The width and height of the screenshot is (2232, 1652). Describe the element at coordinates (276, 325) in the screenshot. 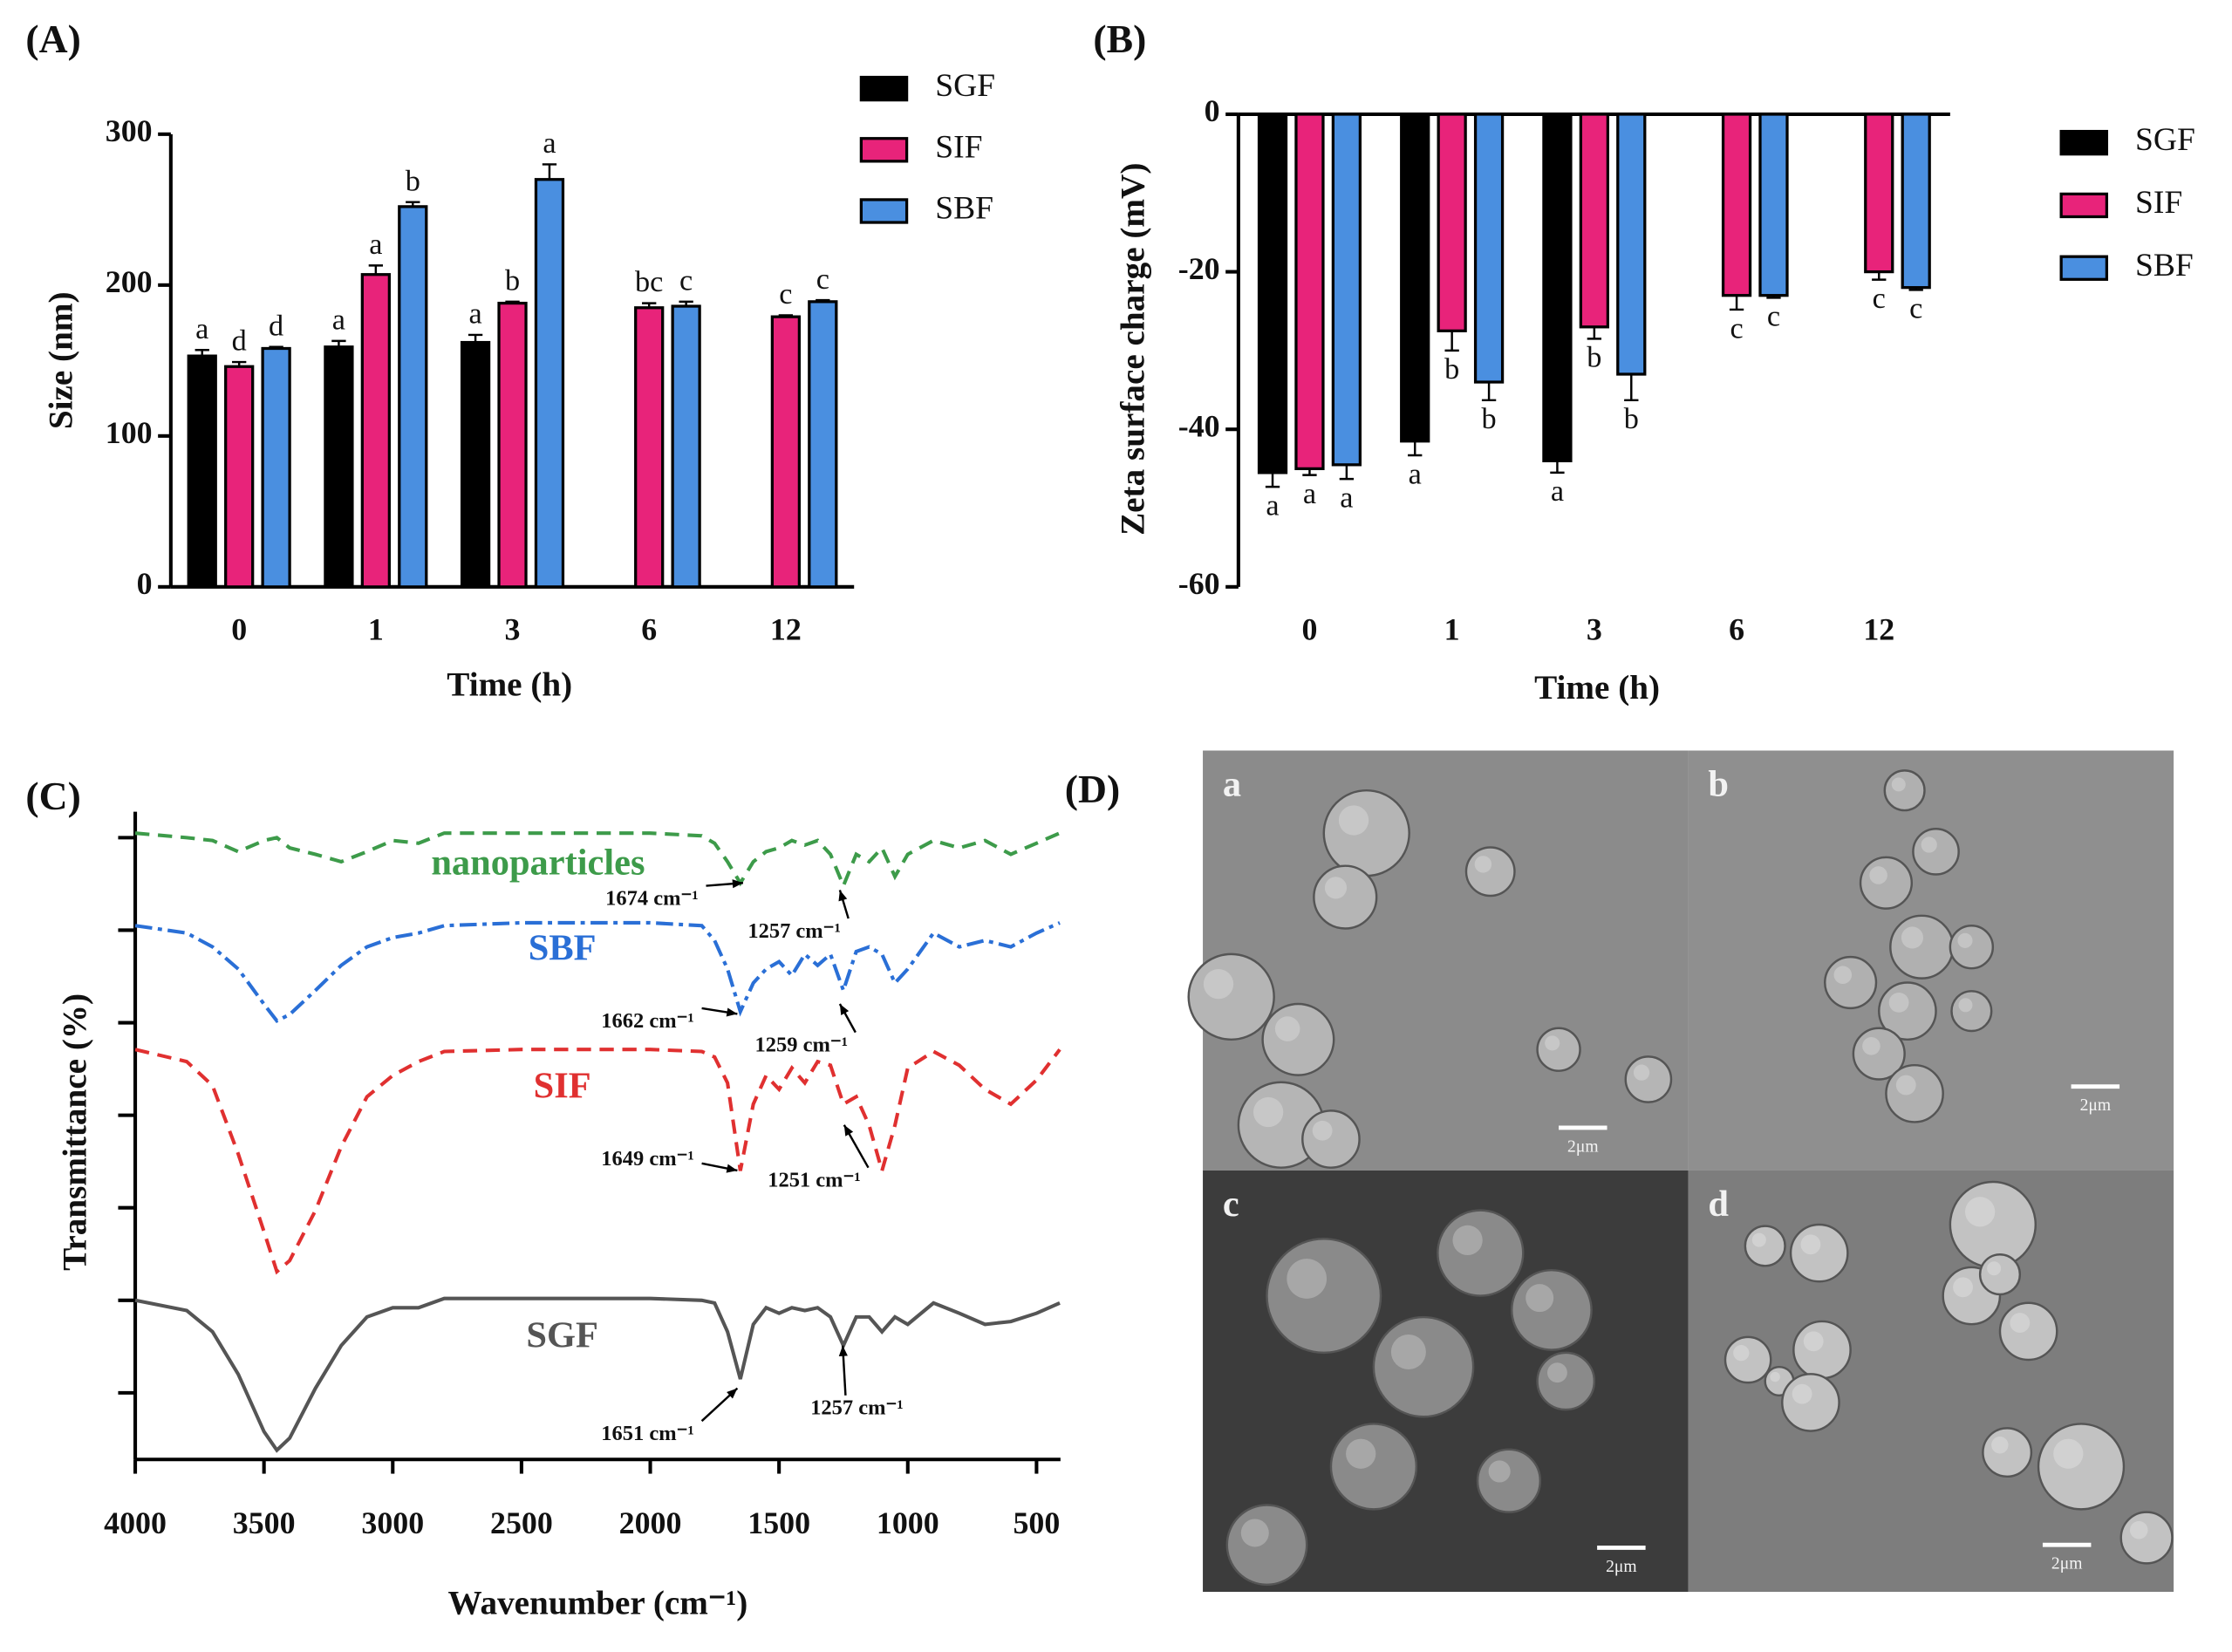

I see `significance-letter: d` at that location.